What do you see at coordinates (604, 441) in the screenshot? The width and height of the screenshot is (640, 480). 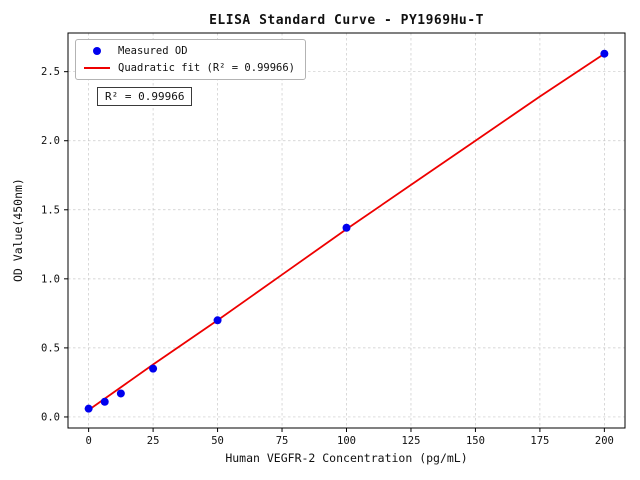 I see `svg-text: 200` at bounding box center [604, 441].